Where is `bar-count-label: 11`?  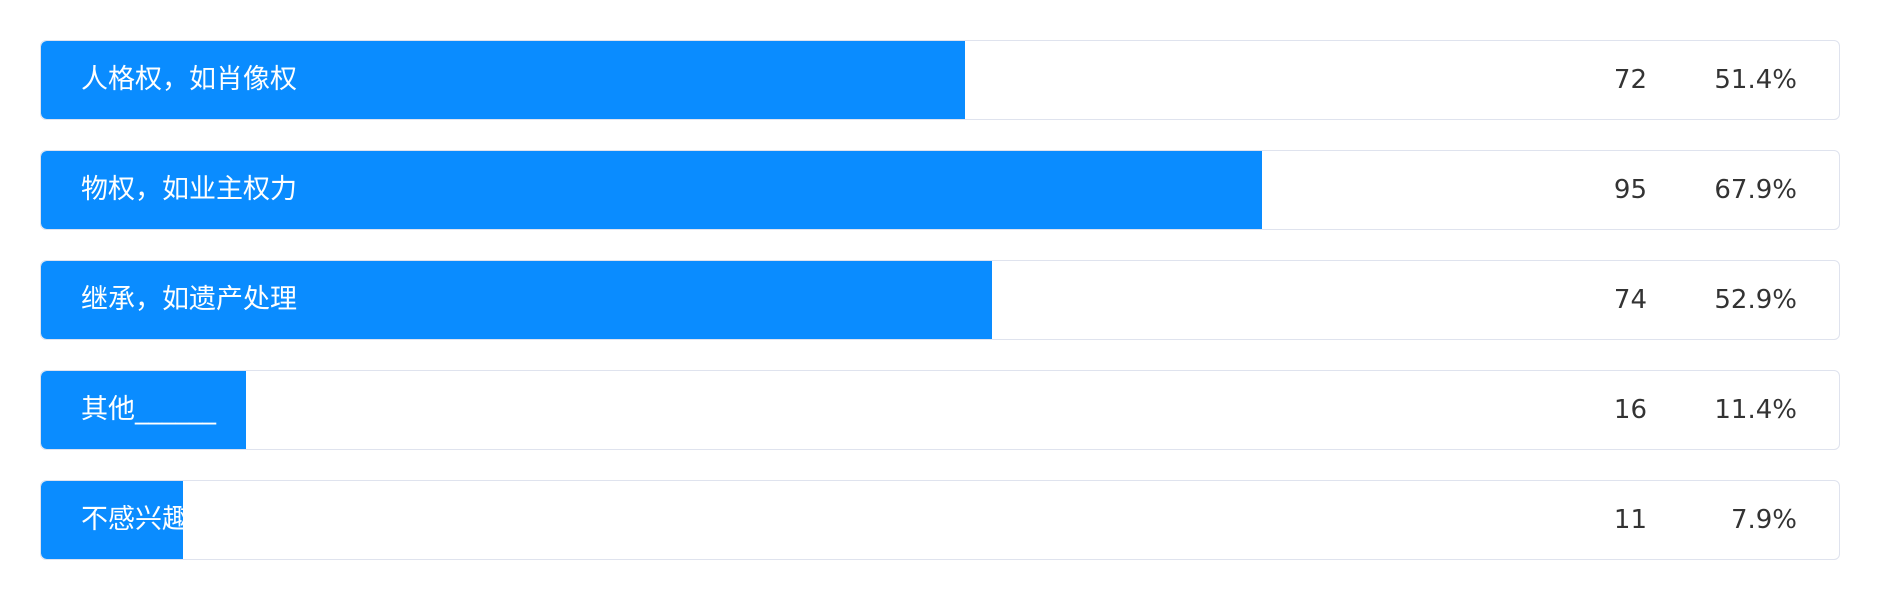
bar-count-label: 11 is located at coordinates (1630, 520).